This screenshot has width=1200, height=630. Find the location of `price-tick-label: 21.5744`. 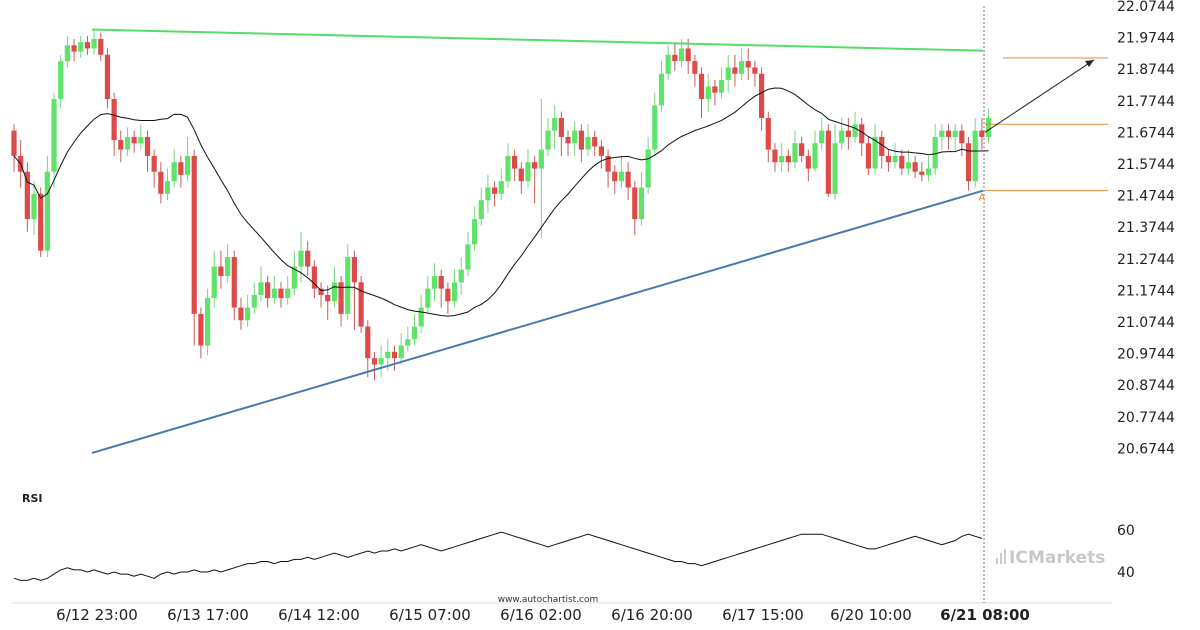

price-tick-label: 21.5744 is located at coordinates (1146, 165).